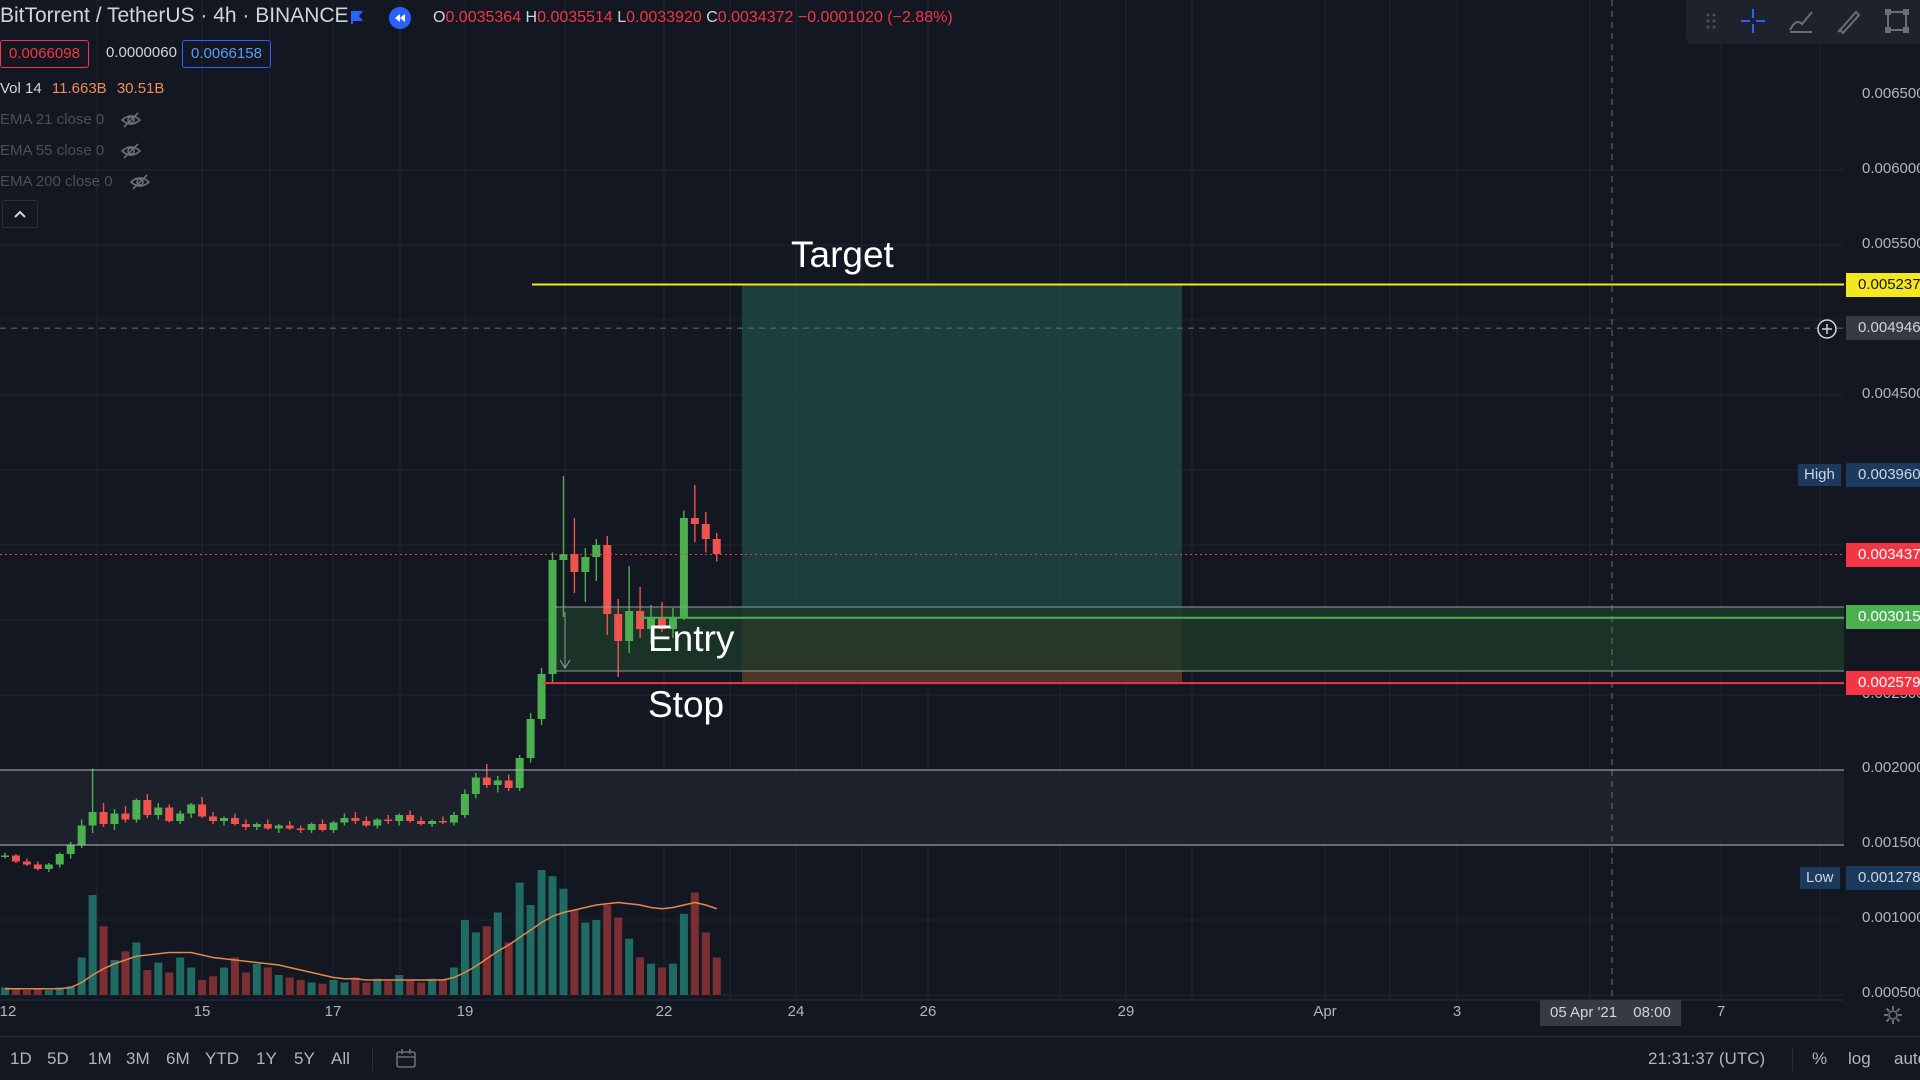 The height and width of the screenshot is (1080, 1920). What do you see at coordinates (52, 150) in the screenshot?
I see `ema55-label: EMA 55 close 0` at bounding box center [52, 150].